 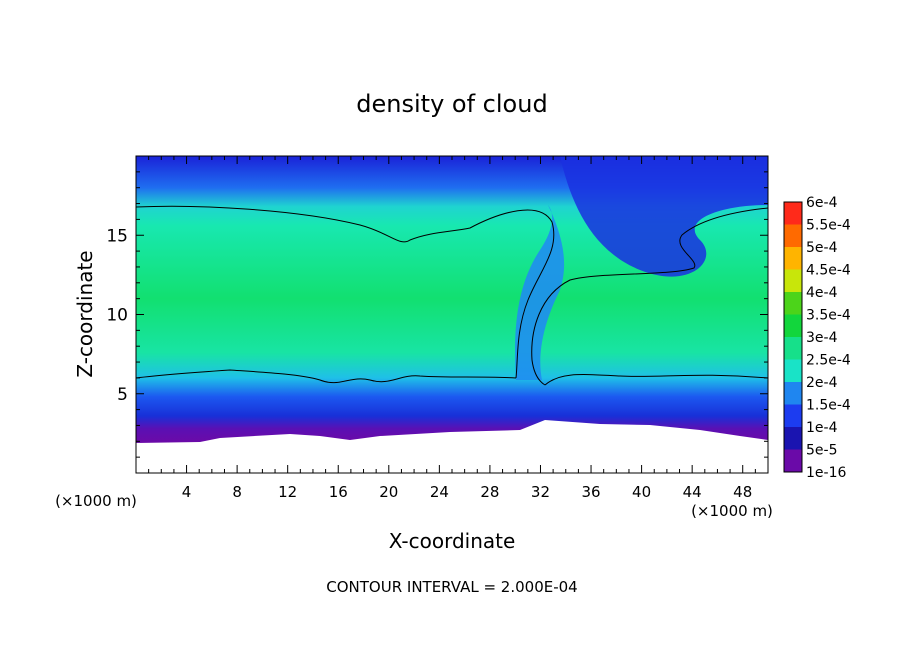 What do you see at coordinates (828, 226) in the screenshot?
I see `legend-label: 5.5e-4` at bounding box center [828, 226].